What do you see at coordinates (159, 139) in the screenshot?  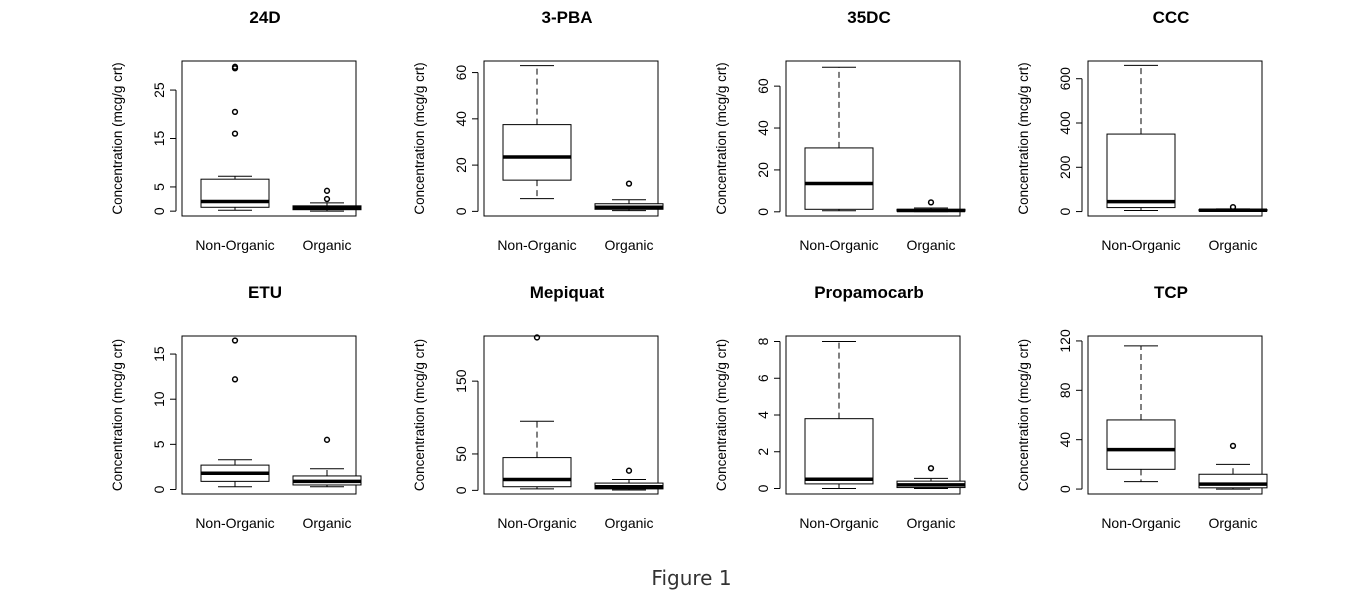 I see `y-tick-label: 15` at bounding box center [159, 139].